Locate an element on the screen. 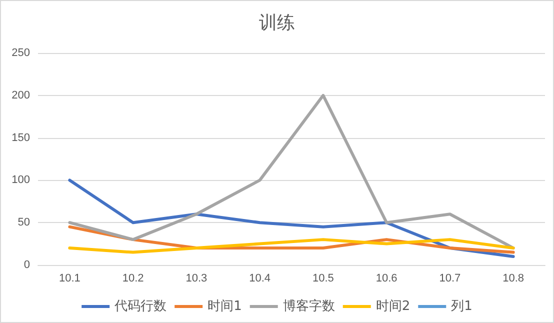 This screenshot has width=554, height=323. legend-label: 时间1 is located at coordinates (225, 306).